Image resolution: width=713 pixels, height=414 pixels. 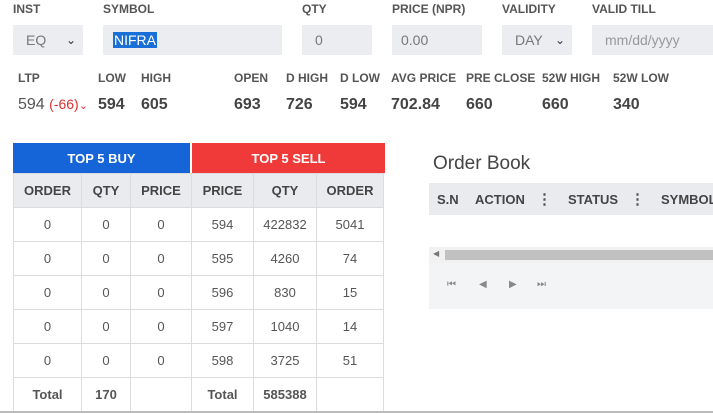 What do you see at coordinates (571, 231) in the screenshot?
I see `order-book-body` at bounding box center [571, 231].